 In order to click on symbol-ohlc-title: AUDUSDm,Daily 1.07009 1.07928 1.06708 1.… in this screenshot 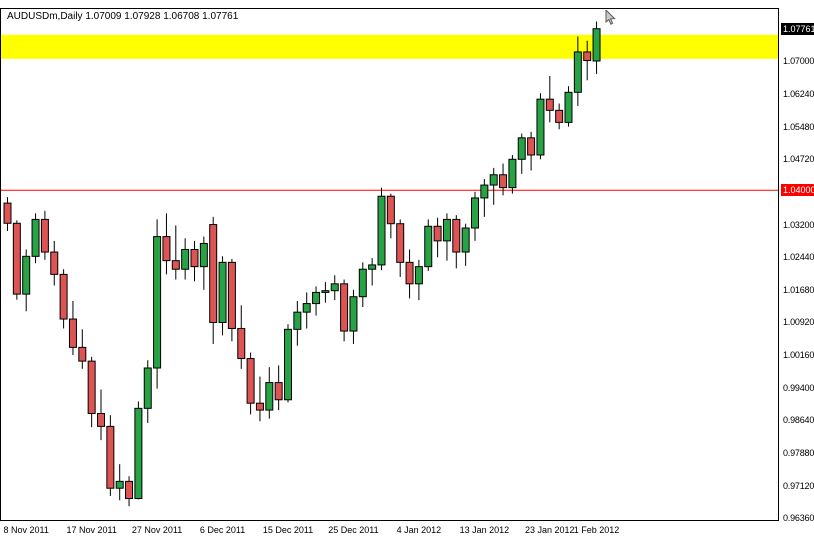, I will do `click(123, 16)`.